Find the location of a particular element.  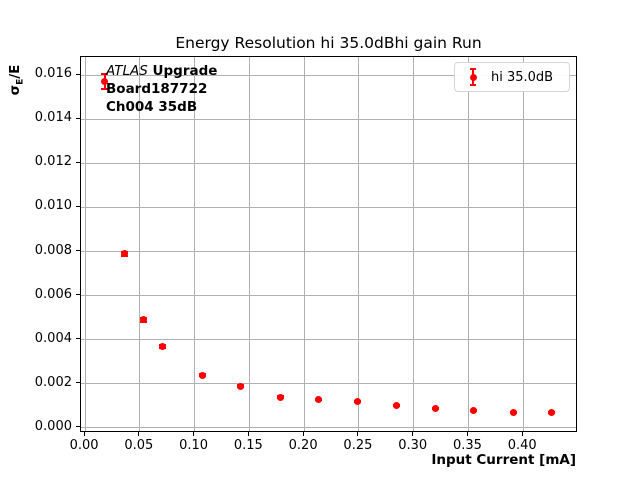

y-tick-label: 0.004 is located at coordinates (53, 338).